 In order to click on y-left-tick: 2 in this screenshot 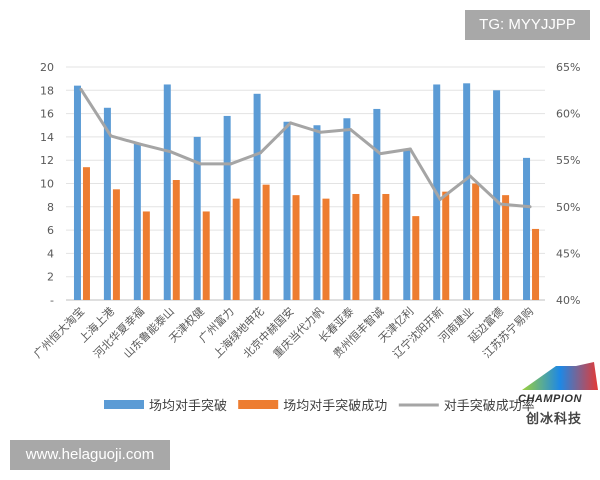, I will do `click(50, 277)`.